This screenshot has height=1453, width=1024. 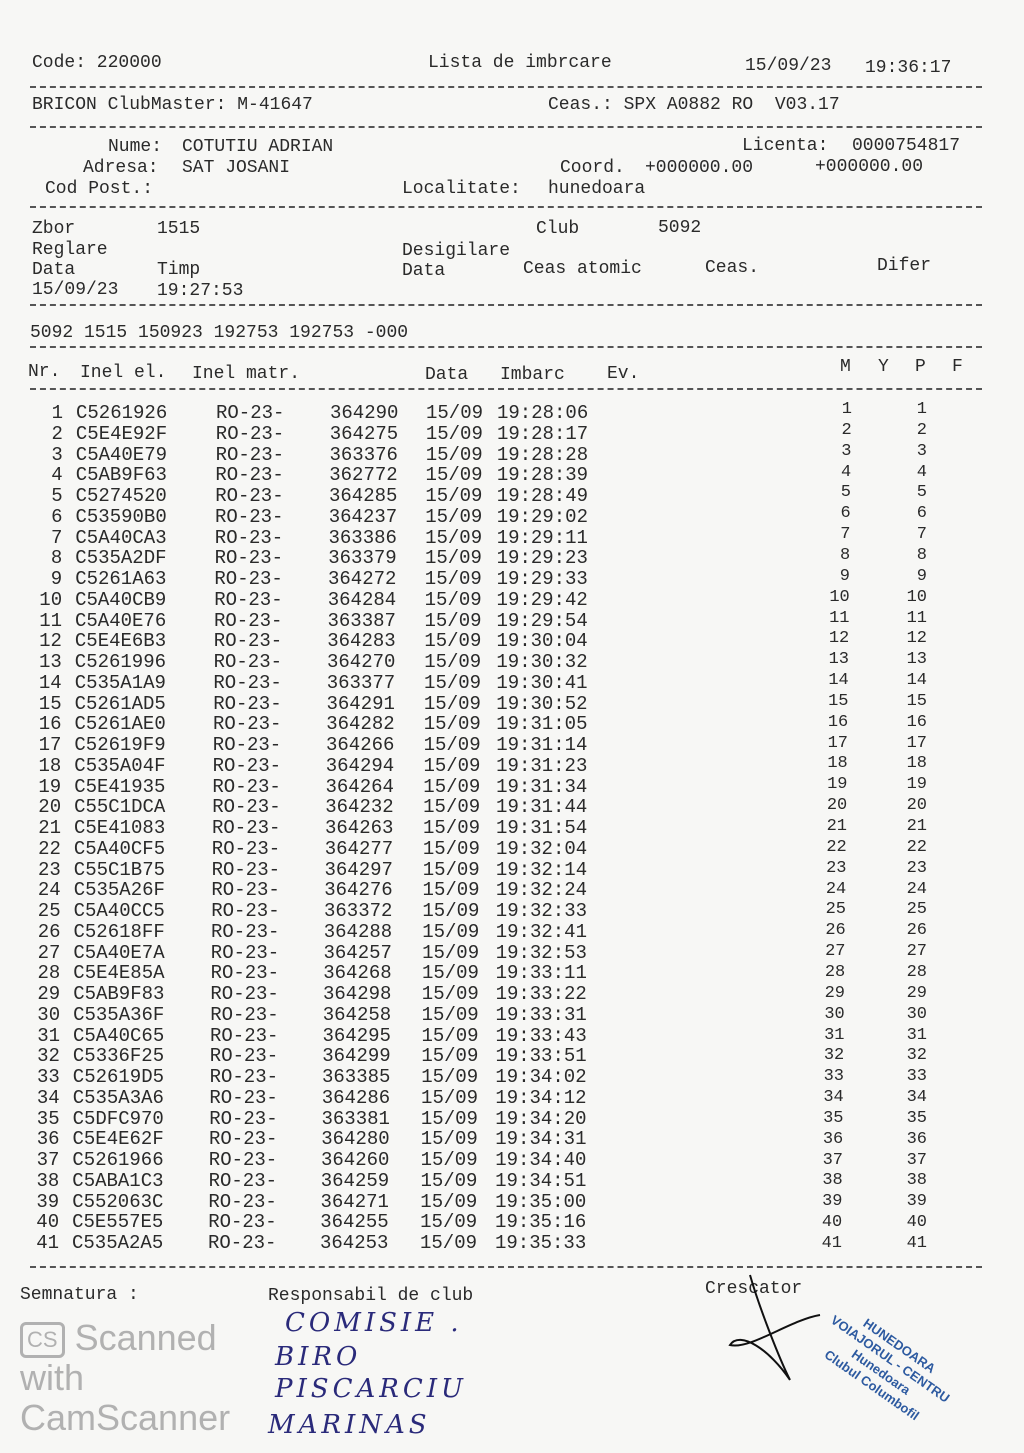 What do you see at coordinates (359, 807) in the screenshot?
I see `cell-matr: 364232` at bounding box center [359, 807].